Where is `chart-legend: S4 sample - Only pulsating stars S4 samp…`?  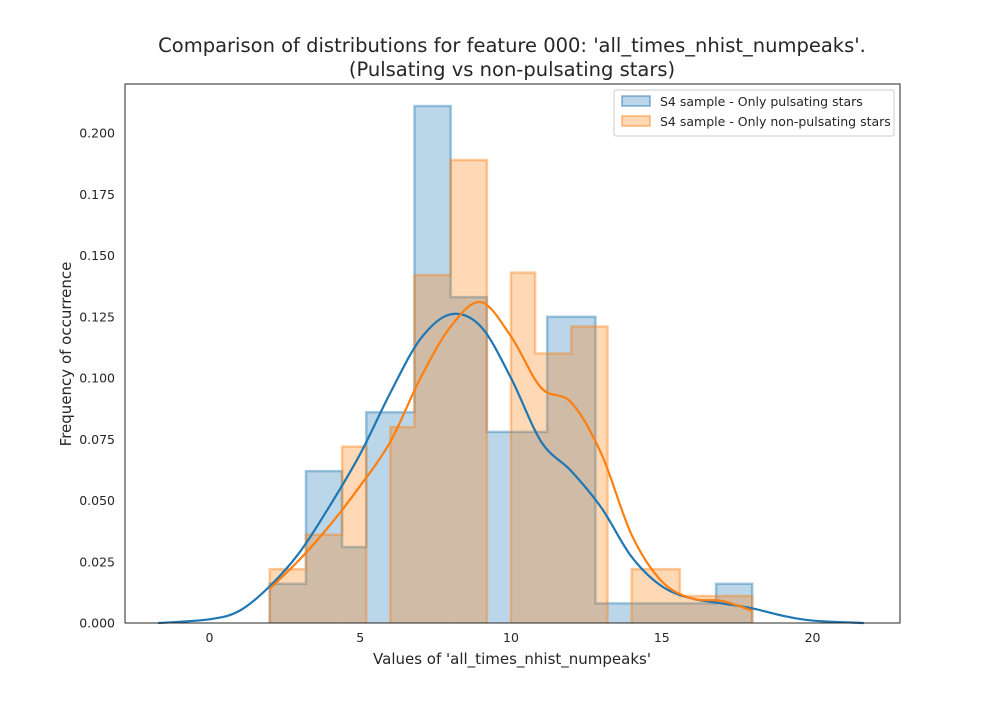 chart-legend: S4 sample - Only pulsating stars S4 samp… is located at coordinates (754, 113).